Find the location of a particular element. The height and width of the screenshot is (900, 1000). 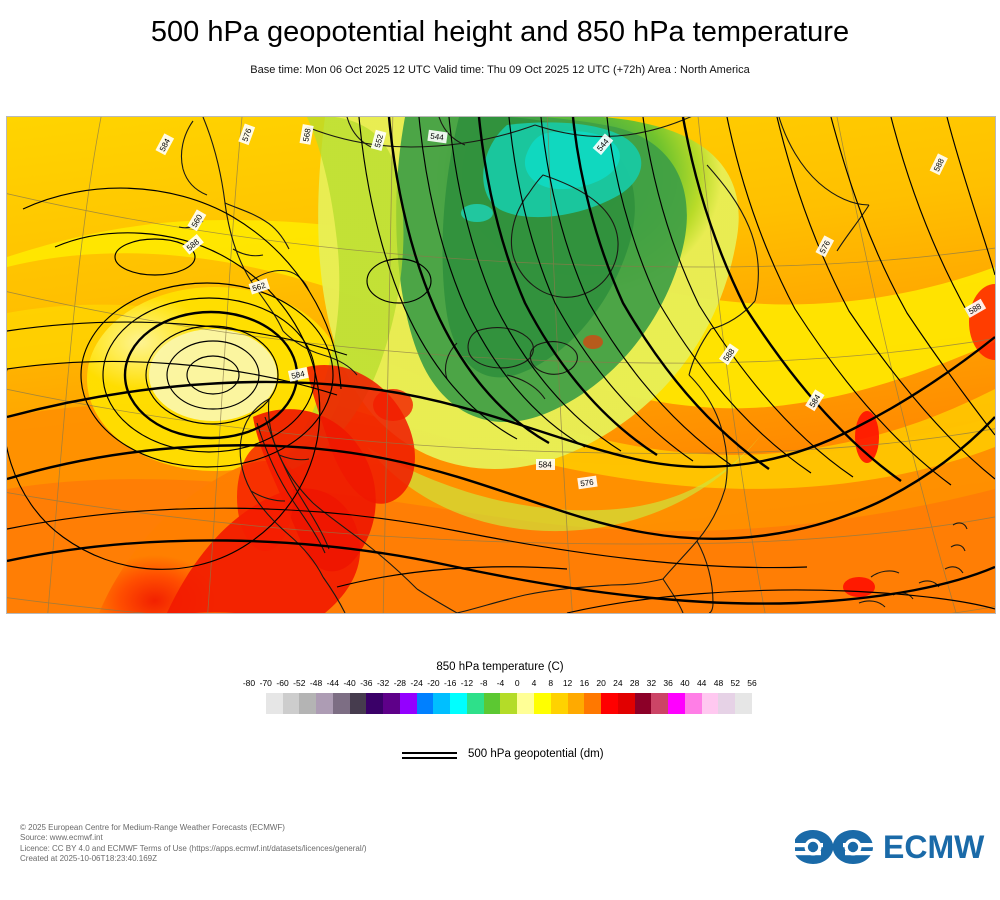

contour-legend-line is located at coordinates (429, 756).